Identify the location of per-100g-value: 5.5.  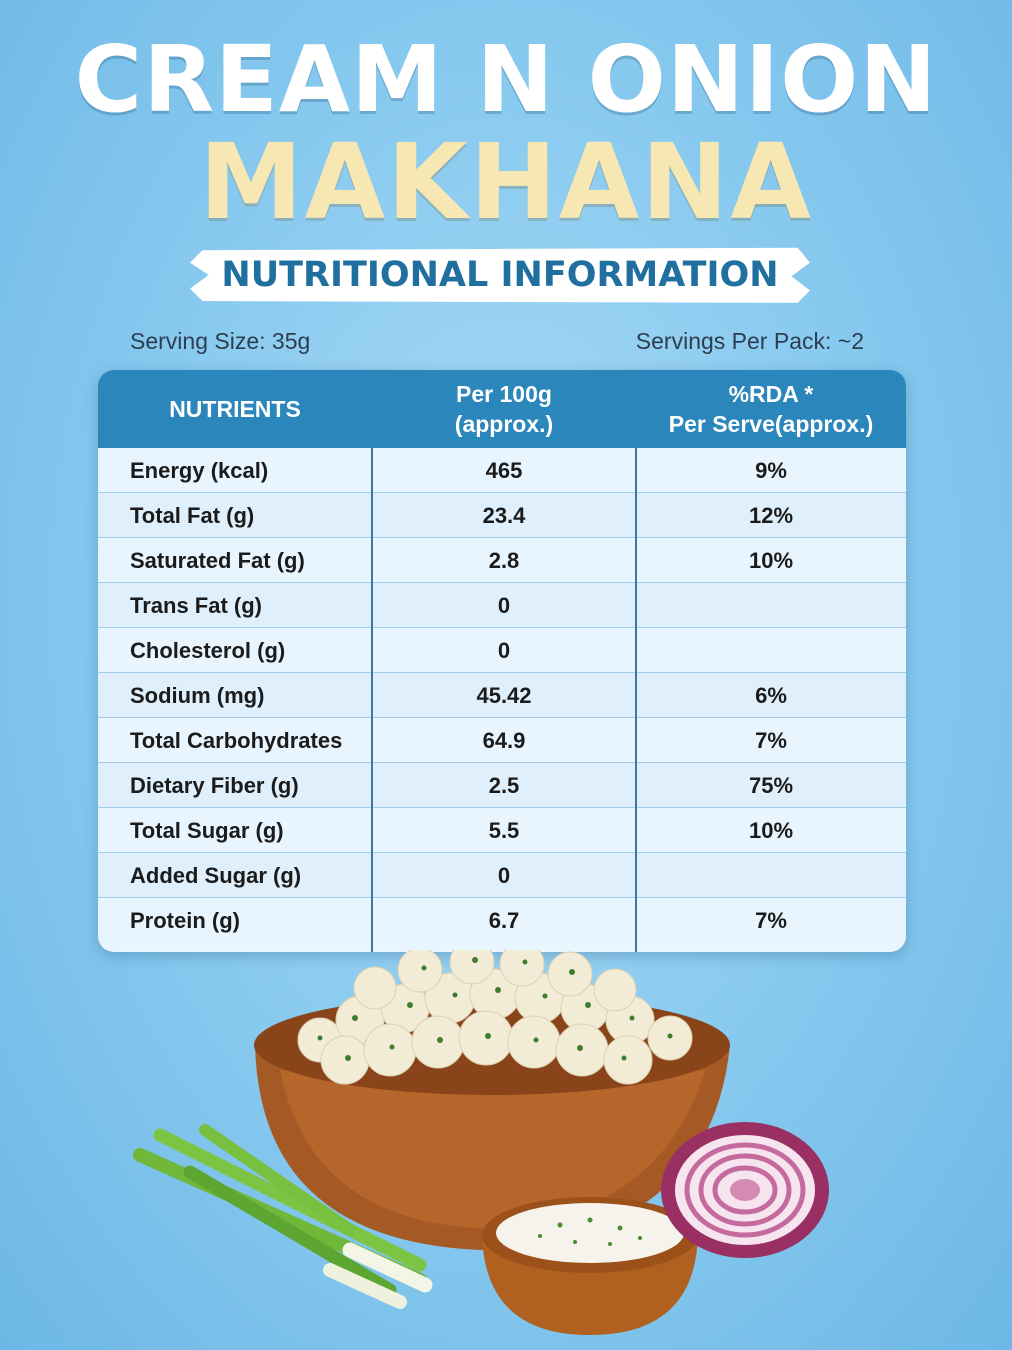
(504, 830).